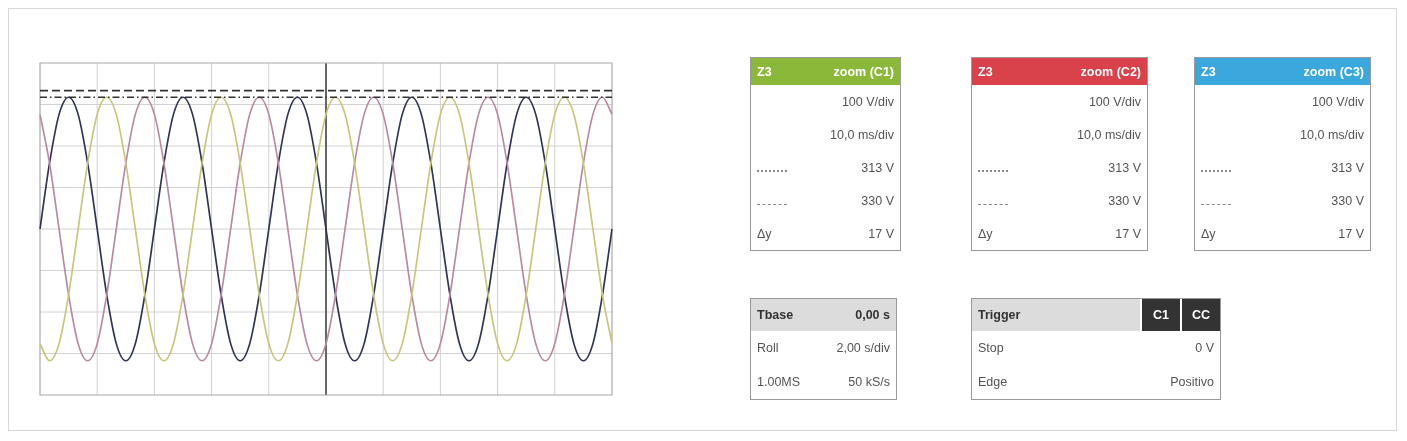 Image resolution: width=1407 pixels, height=441 pixels. What do you see at coordinates (779, 382) in the screenshot?
I see `category-label: 1.00MS` at bounding box center [779, 382].